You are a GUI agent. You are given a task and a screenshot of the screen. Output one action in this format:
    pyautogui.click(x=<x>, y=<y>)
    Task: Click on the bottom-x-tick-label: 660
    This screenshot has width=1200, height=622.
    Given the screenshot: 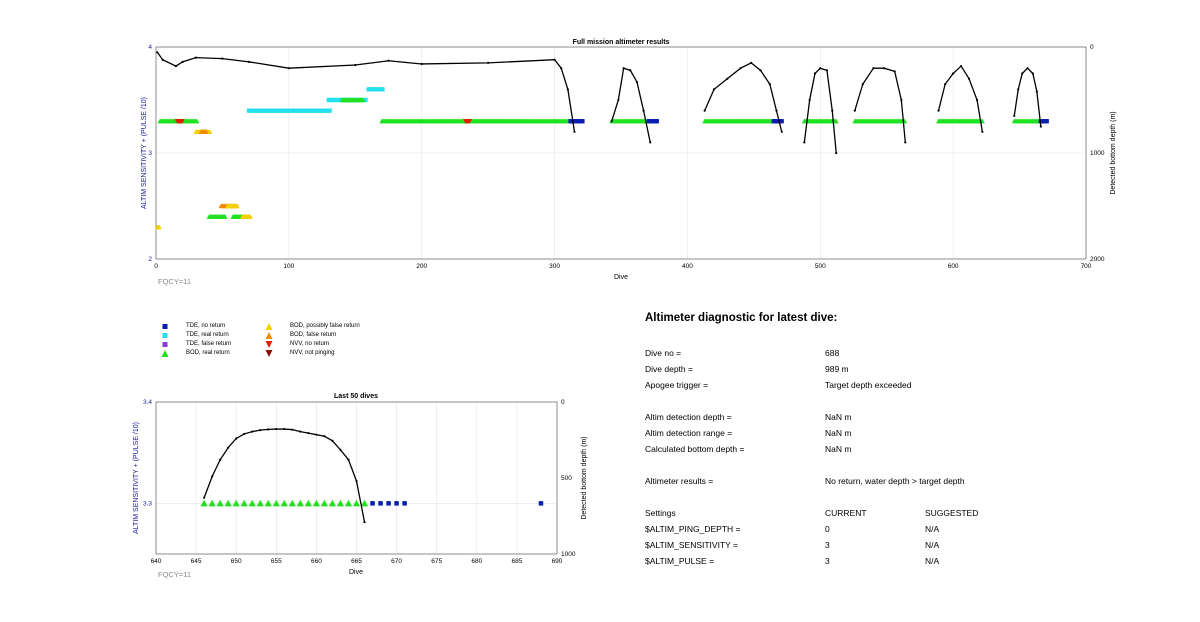 What is the action you would take?
    pyautogui.click(x=316, y=561)
    